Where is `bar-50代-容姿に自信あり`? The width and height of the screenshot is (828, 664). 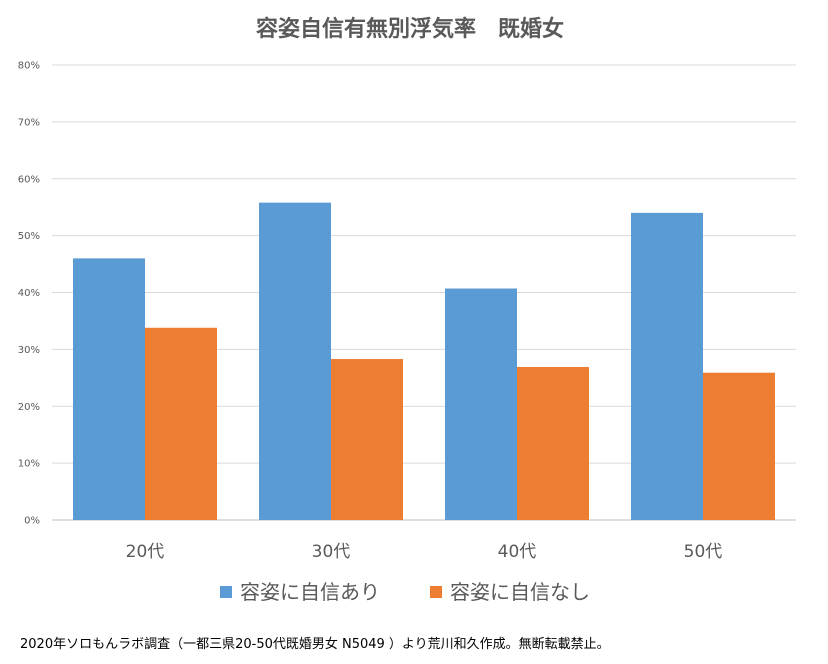
bar-50代-容姿に自信あり is located at coordinates (667, 366).